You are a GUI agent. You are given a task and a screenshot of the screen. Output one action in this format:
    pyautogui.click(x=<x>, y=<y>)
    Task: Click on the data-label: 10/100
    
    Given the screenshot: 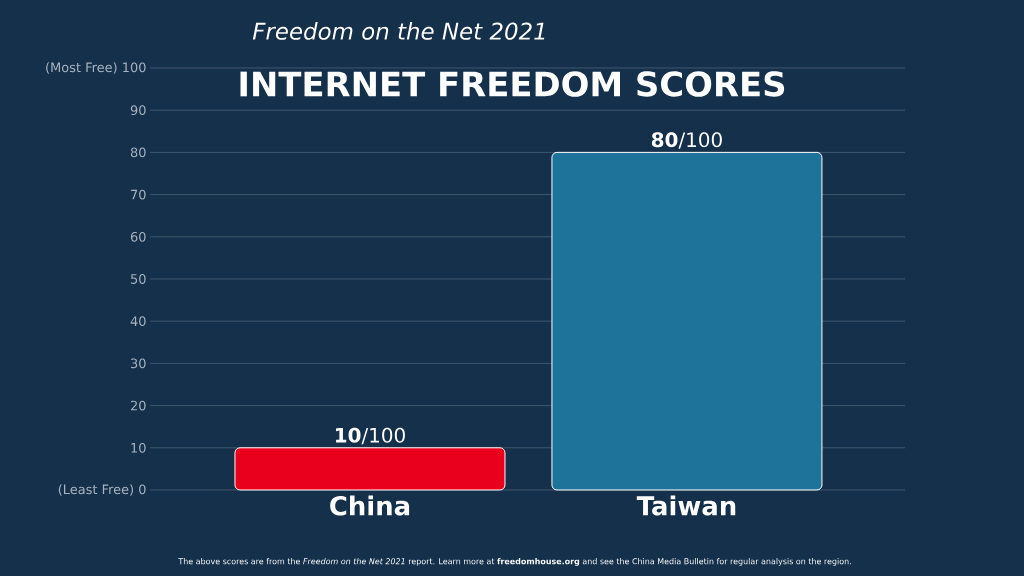 What is the action you would take?
    pyautogui.click(x=370, y=436)
    